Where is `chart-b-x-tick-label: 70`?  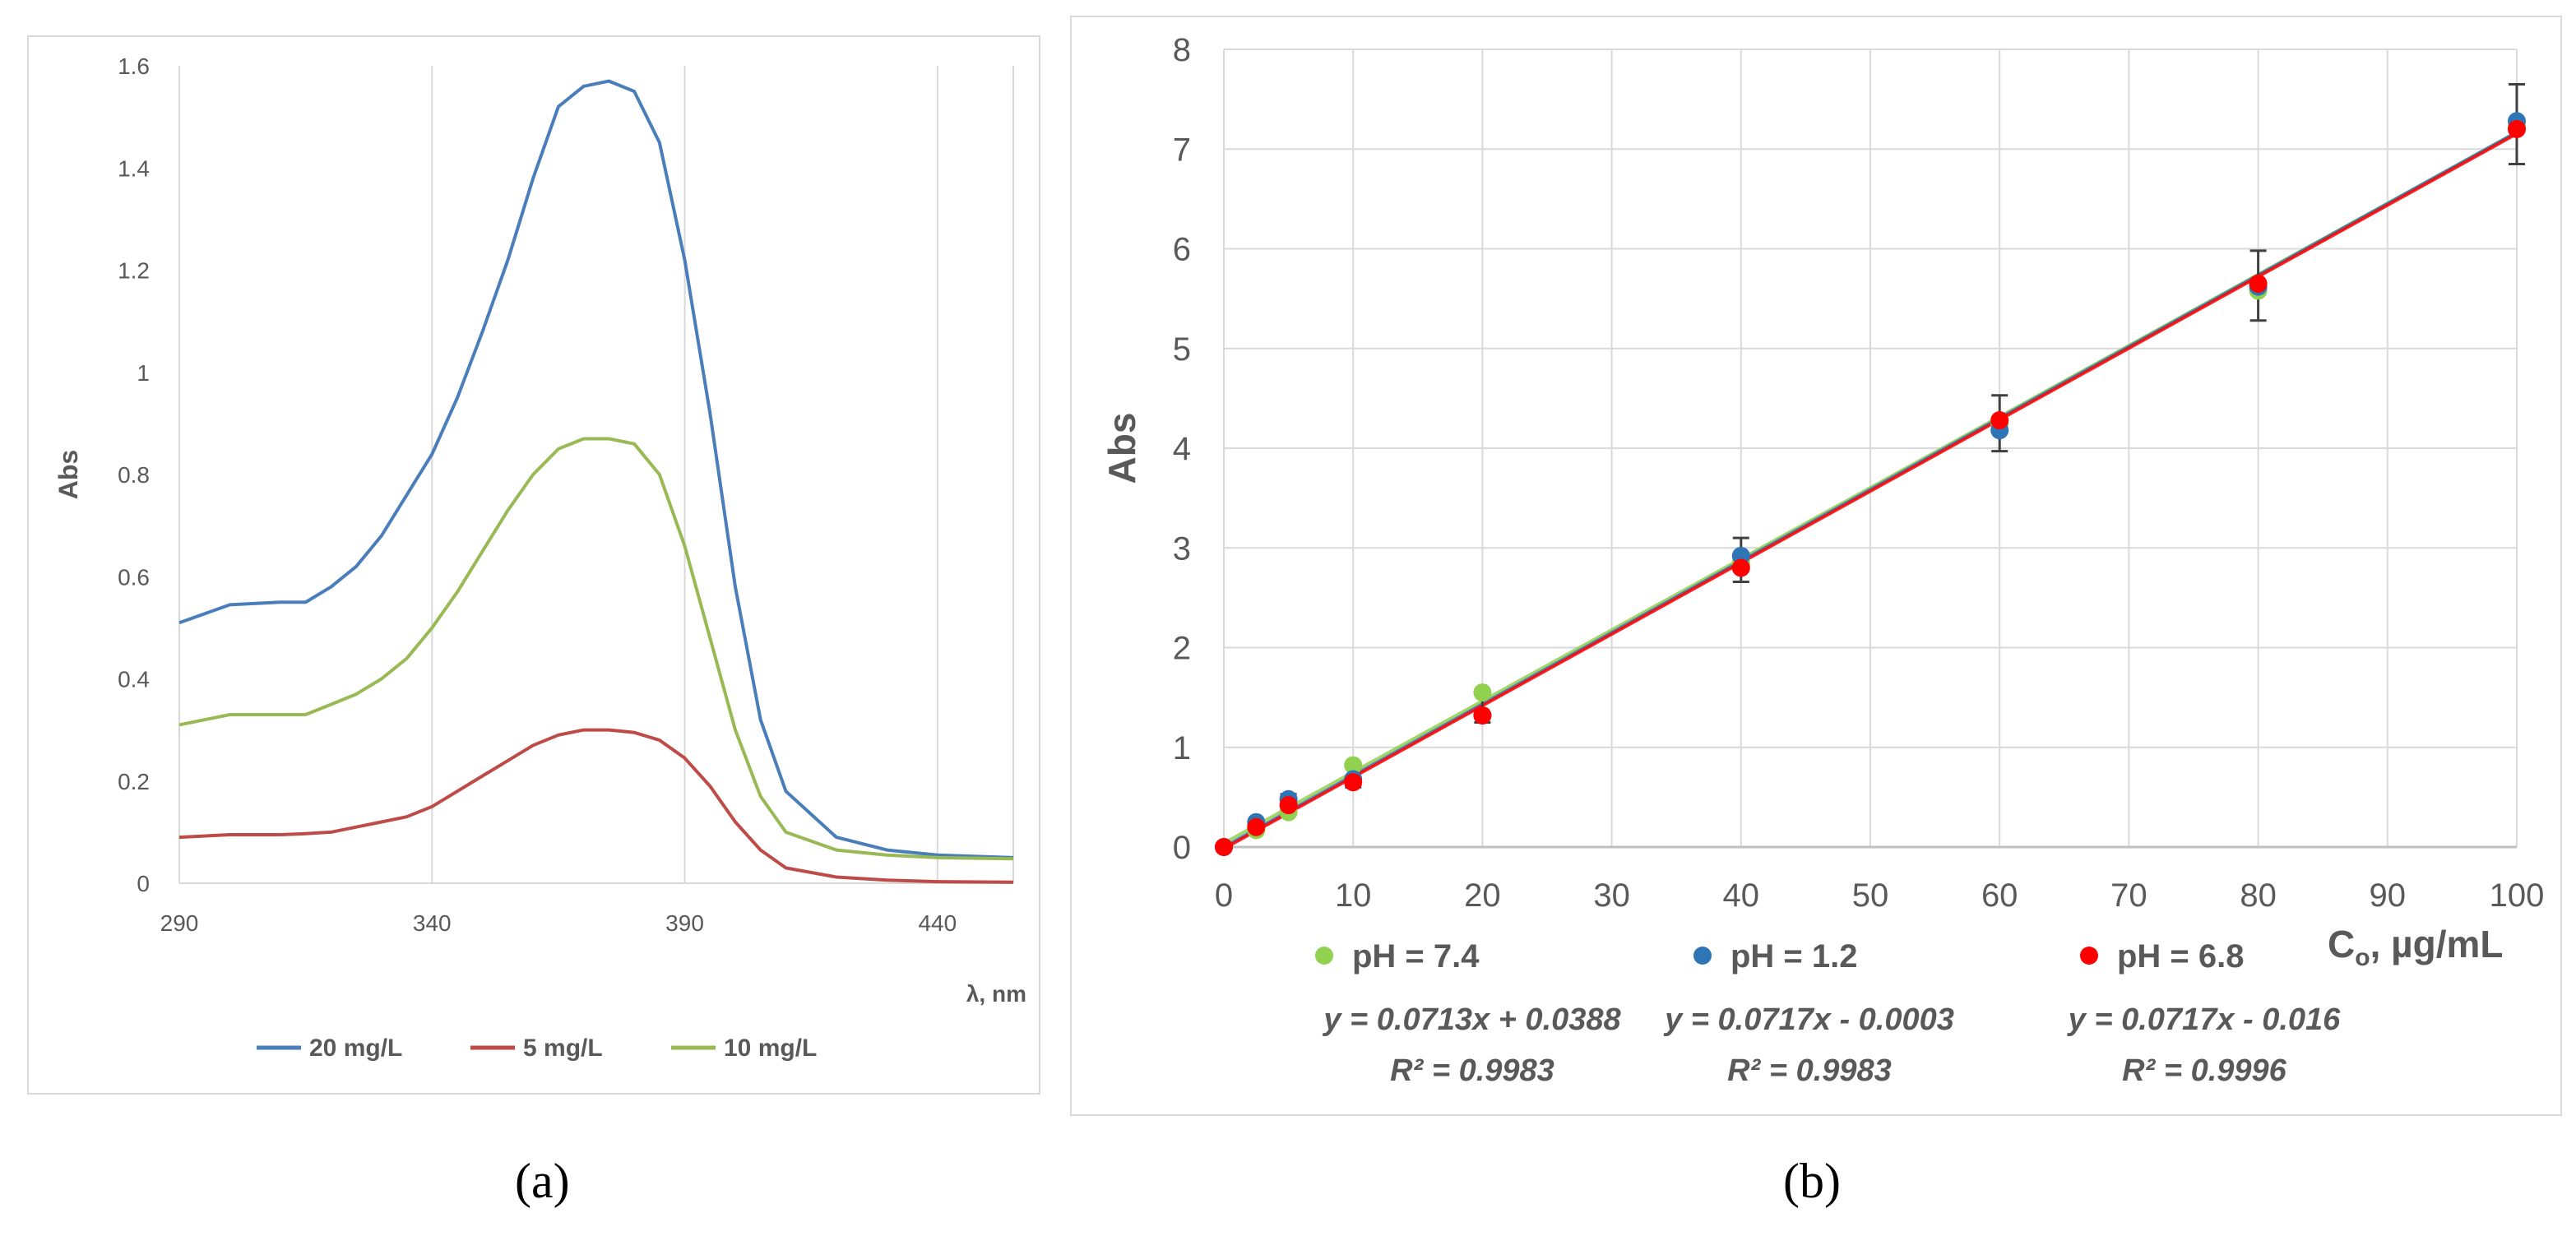 chart-b-x-tick-label: 70 is located at coordinates (2128, 895).